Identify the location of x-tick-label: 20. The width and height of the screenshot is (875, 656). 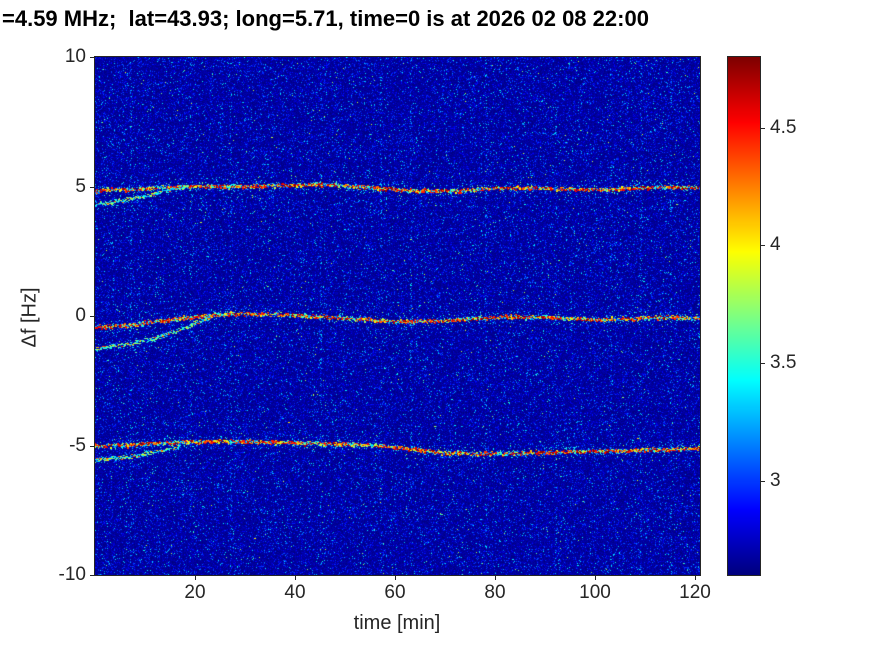
(195, 592).